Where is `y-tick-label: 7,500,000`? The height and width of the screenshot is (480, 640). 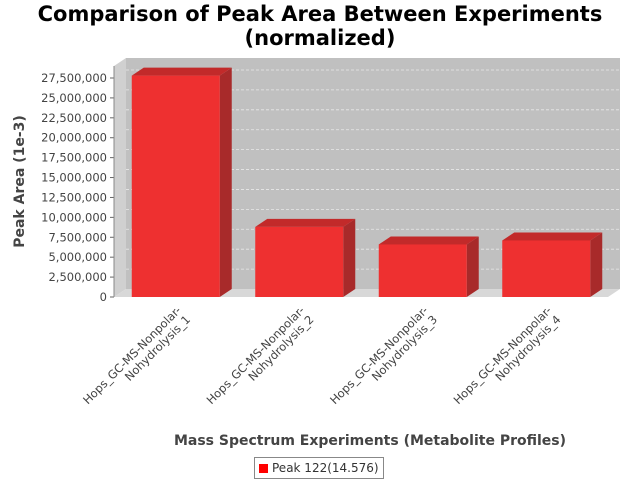
y-tick-label: 7,500,000 is located at coordinates (77, 237).